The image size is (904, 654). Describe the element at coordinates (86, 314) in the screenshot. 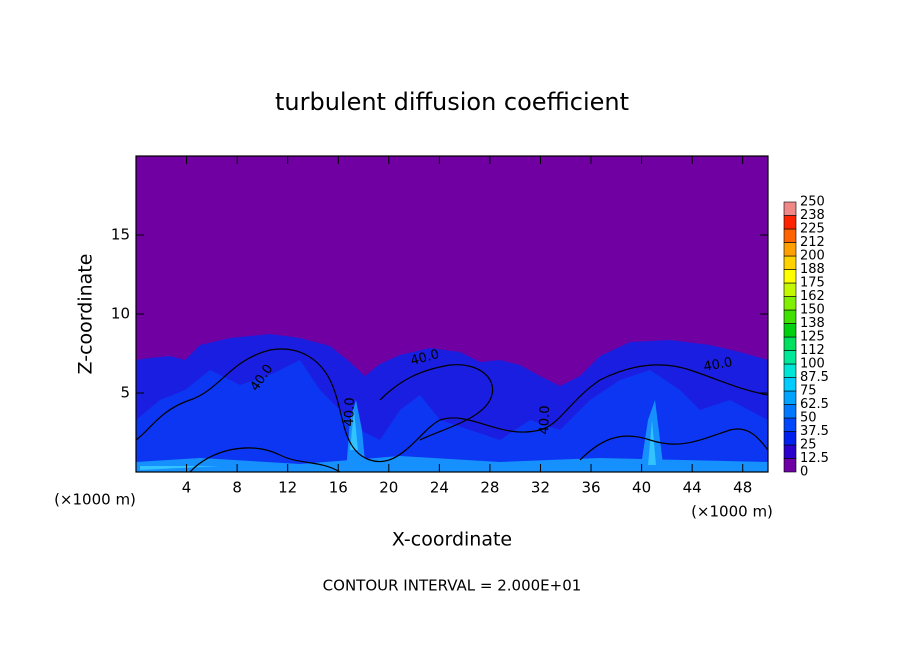

I see `y-axis-label: Z-coordinate` at that location.